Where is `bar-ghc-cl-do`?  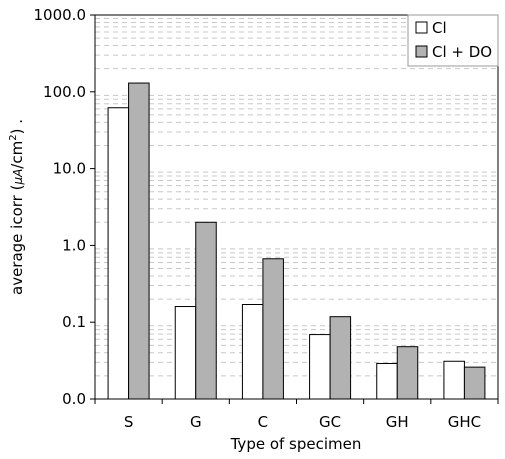 bar-ghc-cl-do is located at coordinates (474, 383).